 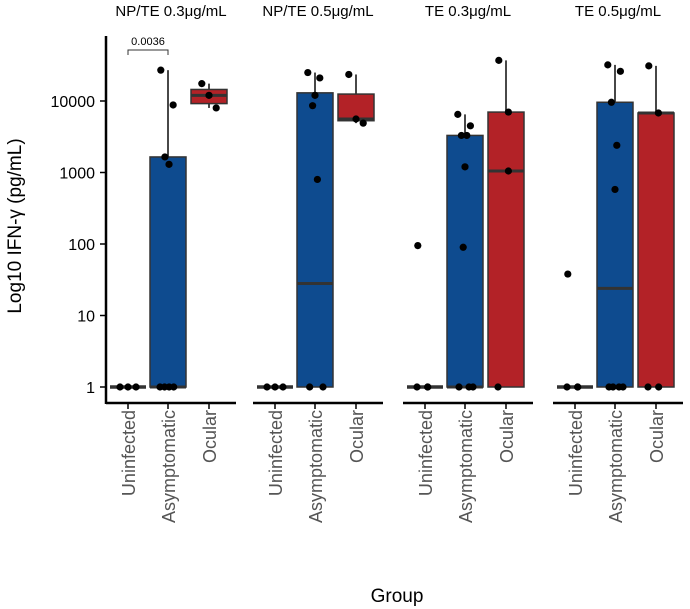 I want to click on panel-title: NP/TE 0.5μg/mL, so click(x=317, y=11).